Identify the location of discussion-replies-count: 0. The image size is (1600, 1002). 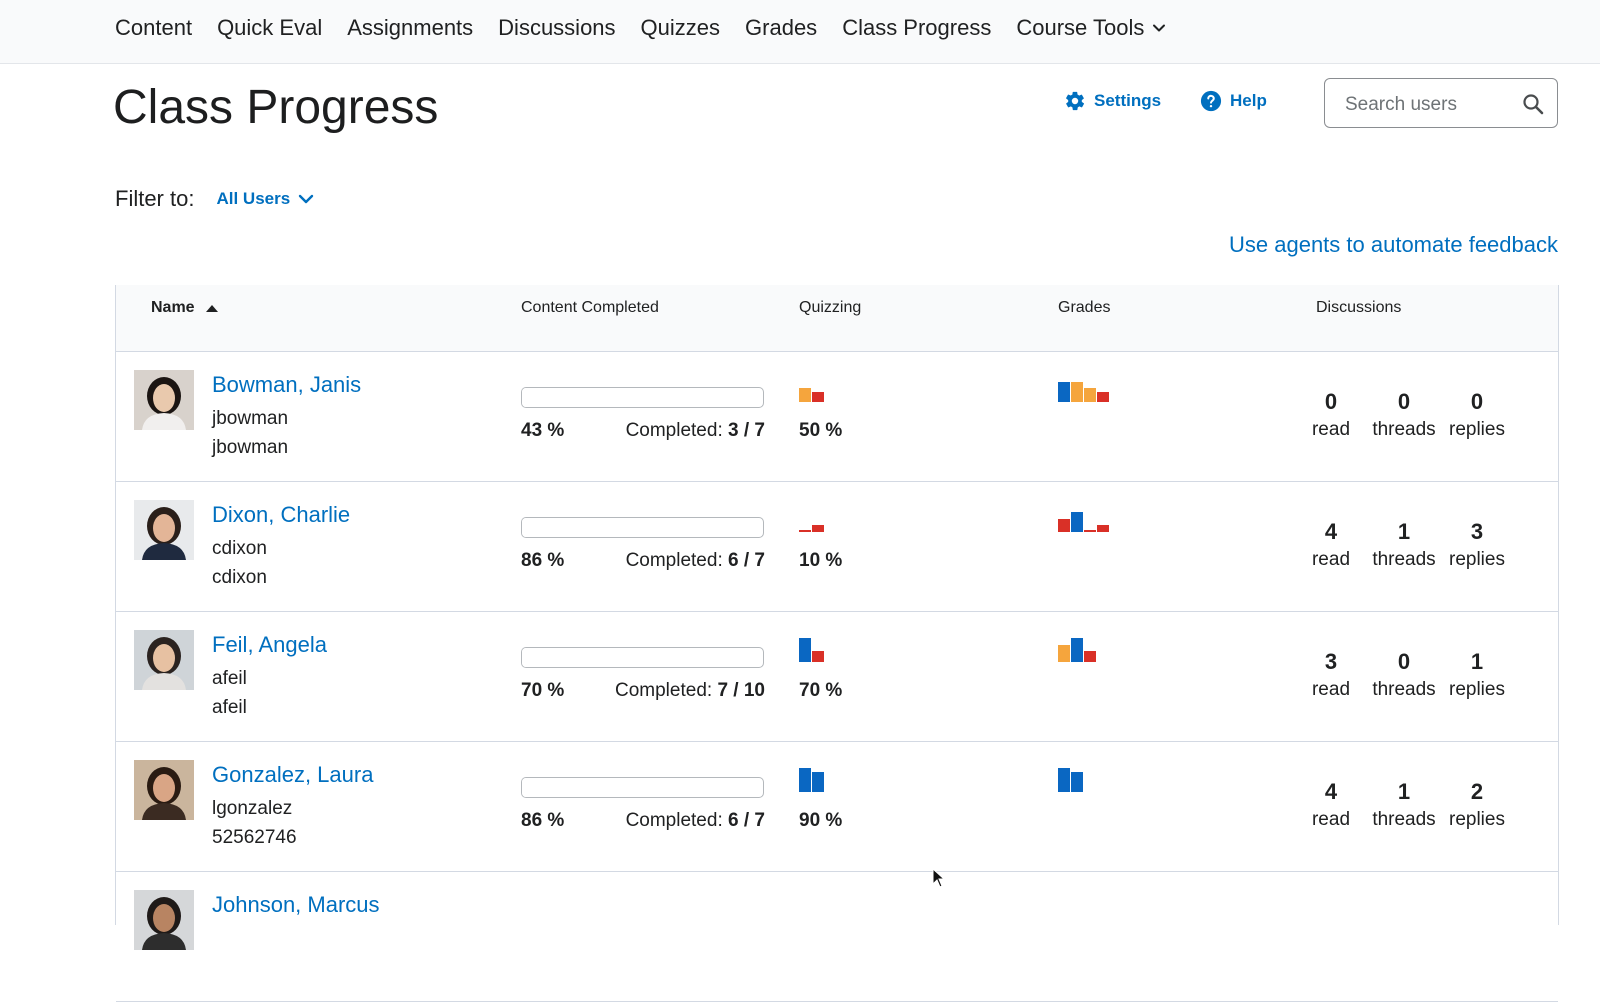
(1477, 401).